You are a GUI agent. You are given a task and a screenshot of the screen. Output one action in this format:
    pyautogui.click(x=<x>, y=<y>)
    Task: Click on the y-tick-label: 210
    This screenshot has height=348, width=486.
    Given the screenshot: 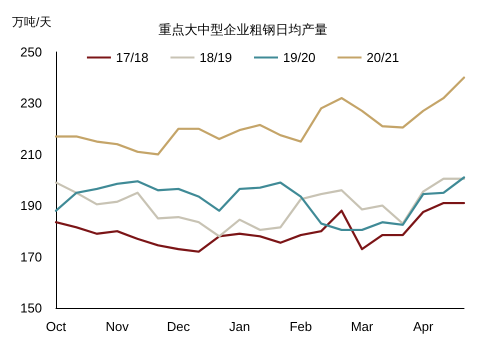 What is the action you would take?
    pyautogui.click(x=31, y=154)
    